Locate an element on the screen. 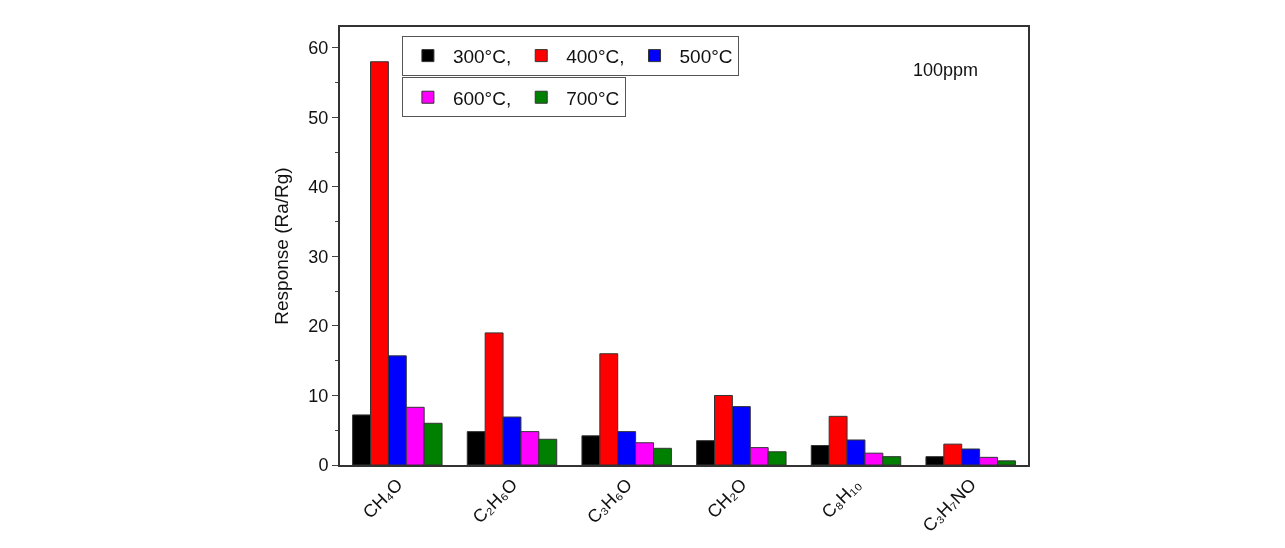 Image resolution: width=1285 pixels, height=548 pixels. y-tick-label: 30 is located at coordinates (318, 256).